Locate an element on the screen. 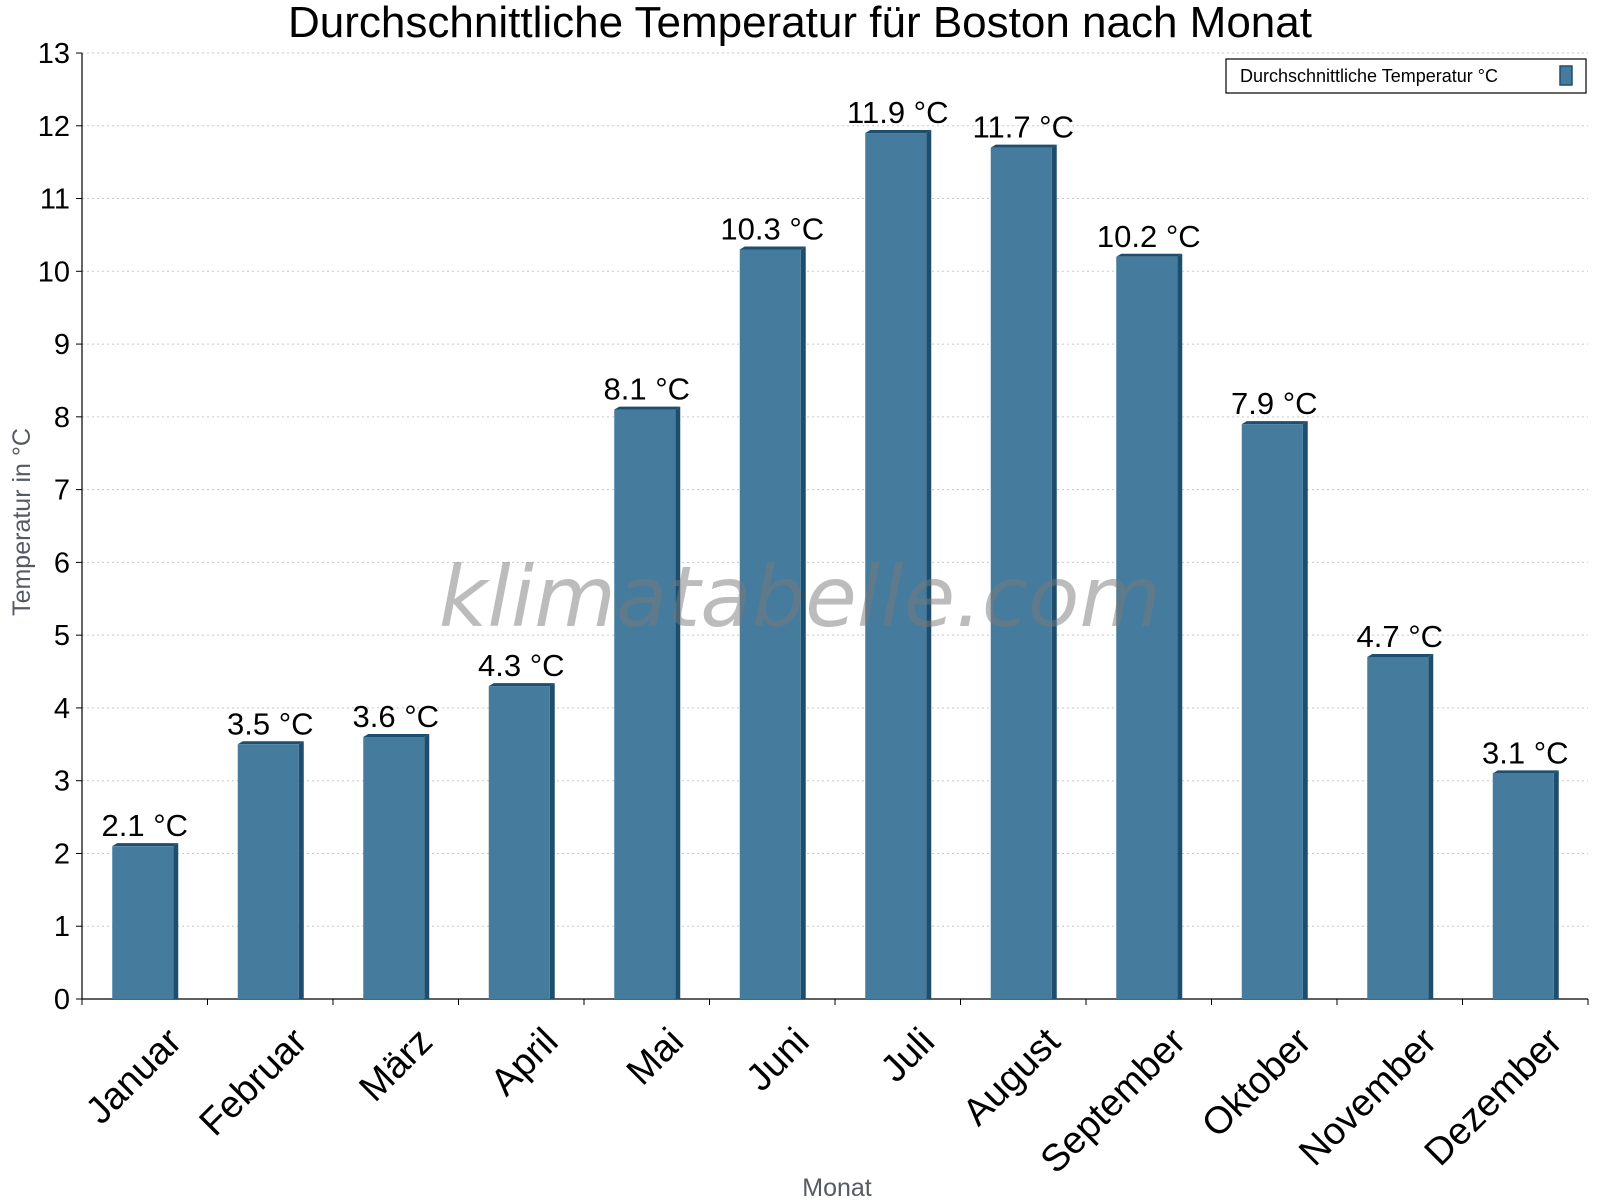 This screenshot has width=1600, height=1200. bar-value-label: 10.2 °C is located at coordinates (1149, 236).